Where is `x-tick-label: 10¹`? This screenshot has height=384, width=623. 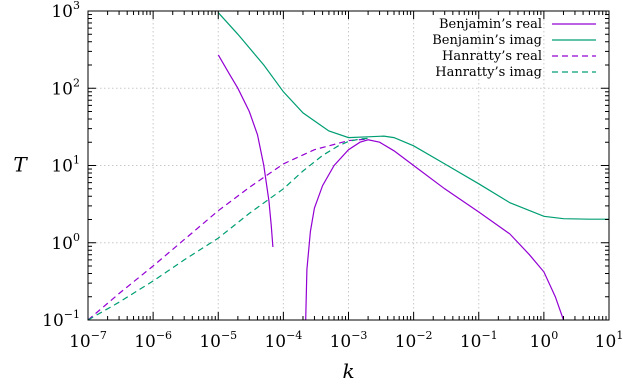 x-tick-label: 10¹ is located at coordinates (609, 340).